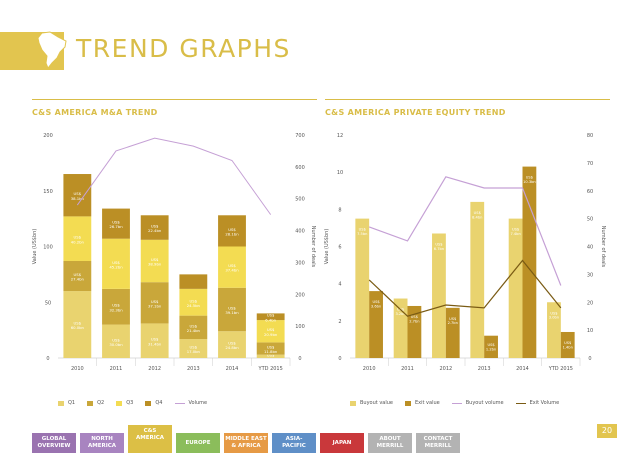 Image resolution: width=640 pixels, height=453 pixels. Describe the element at coordinates (95, 112) in the screenshot. I see `ma-chart-title: C&S AMERICA M&A TREND` at that location.